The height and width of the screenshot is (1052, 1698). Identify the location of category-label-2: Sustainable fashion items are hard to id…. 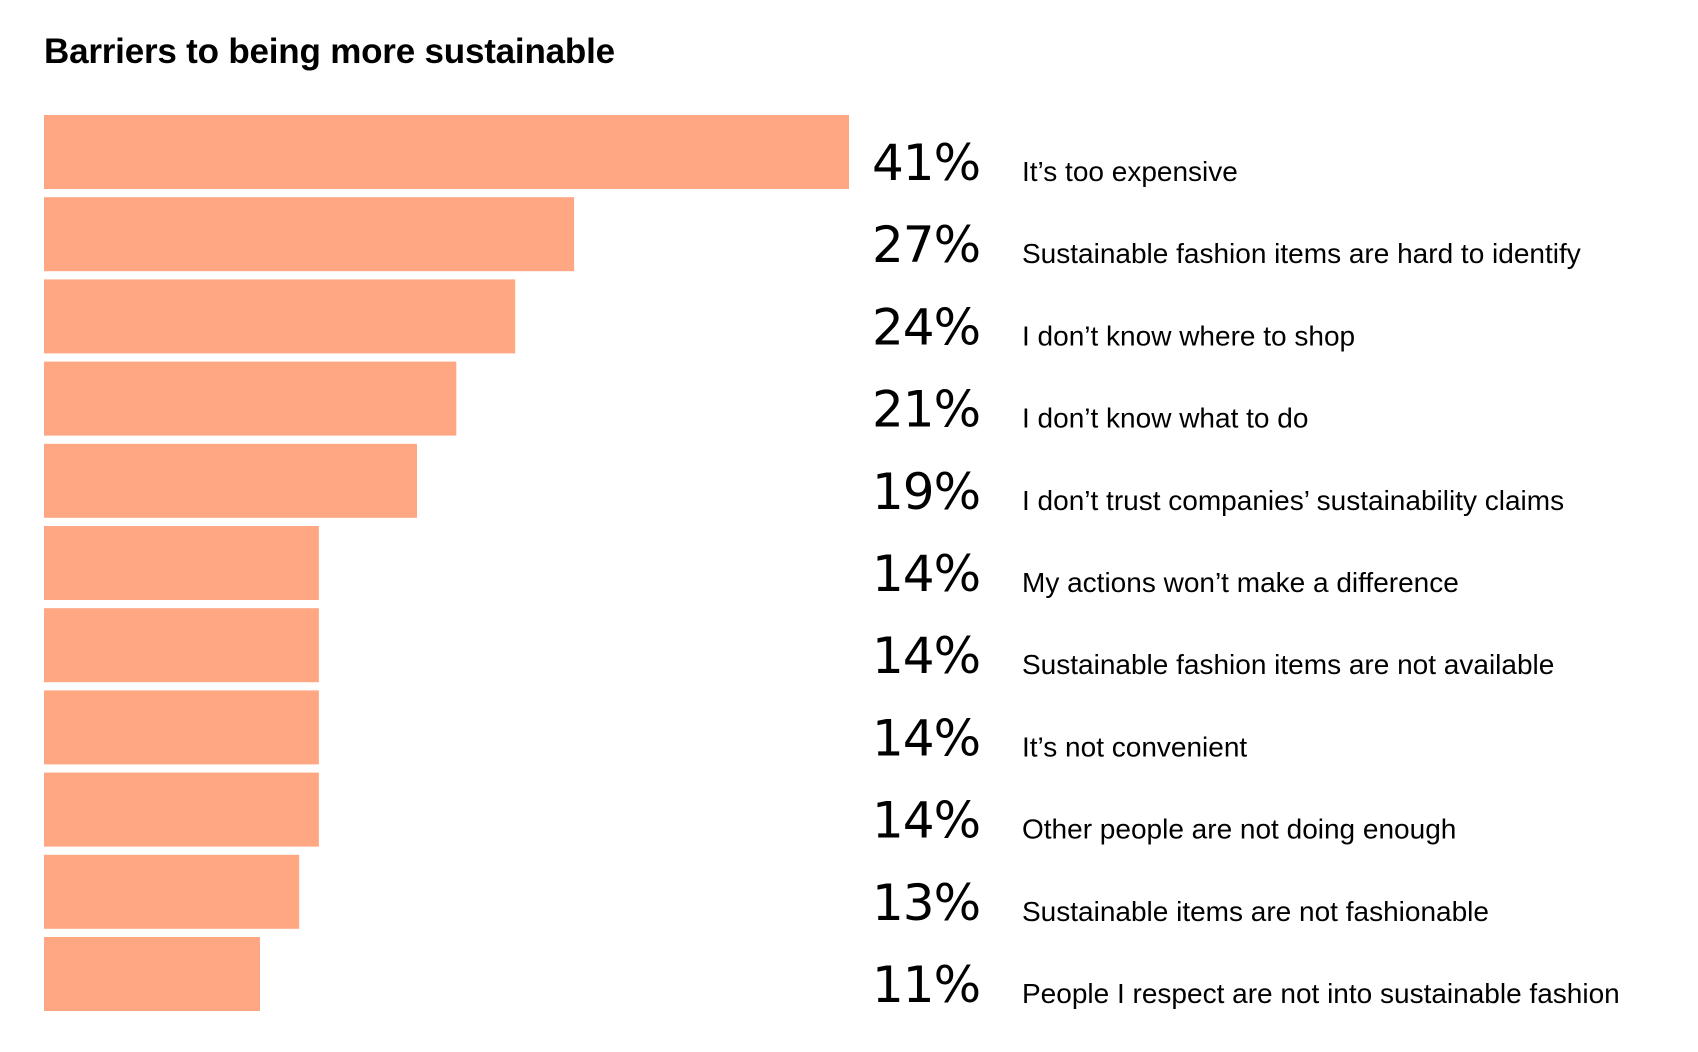
(1301, 253).